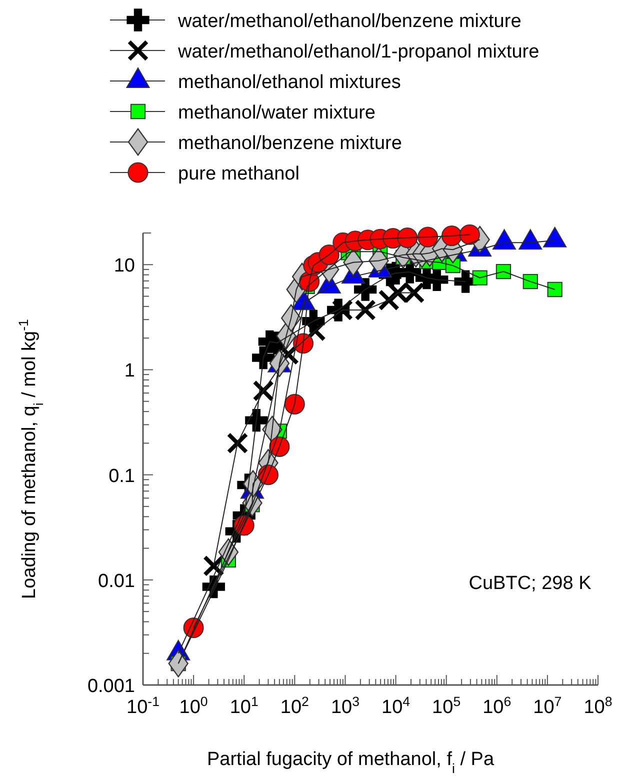 The width and height of the screenshot is (637, 777). What do you see at coordinates (116, 581) in the screenshot?
I see `y-tick-label: 0.01` at bounding box center [116, 581].